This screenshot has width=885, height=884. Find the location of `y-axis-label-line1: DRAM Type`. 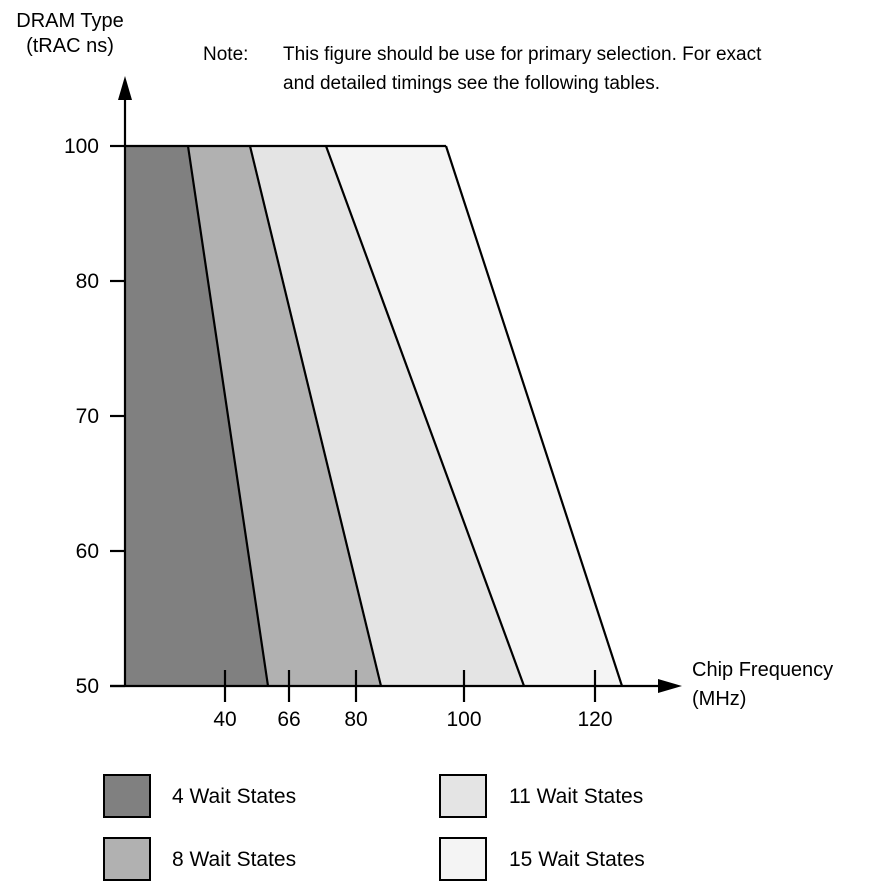

y-axis-label-line1: DRAM Type is located at coordinates (69, 21).